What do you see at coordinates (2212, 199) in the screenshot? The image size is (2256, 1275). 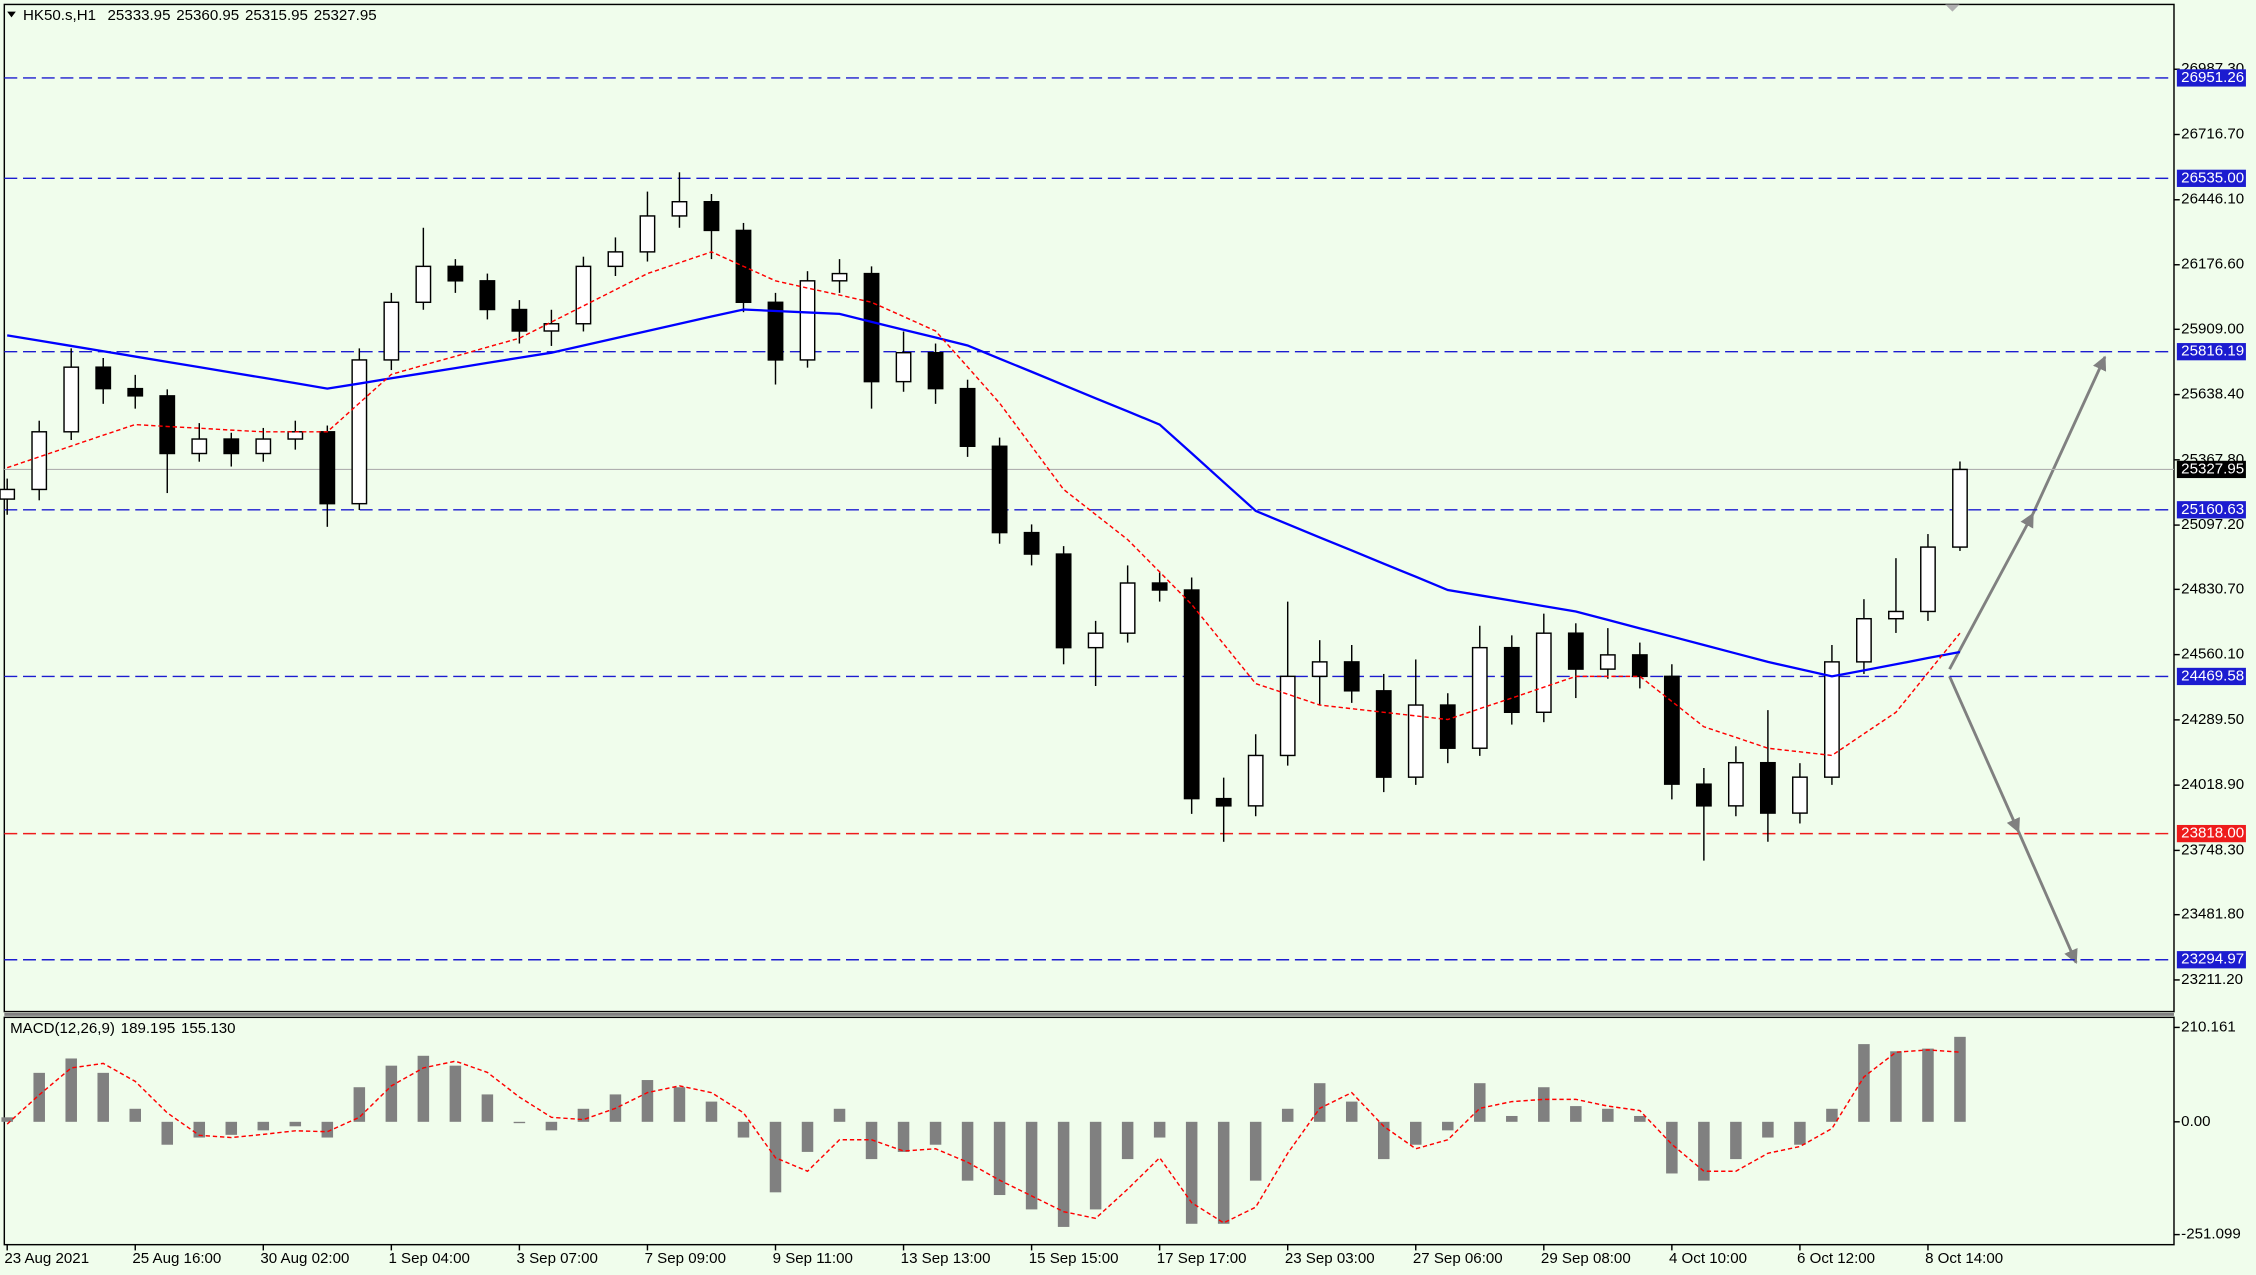 I see `y-tick-label: 26446.10` at bounding box center [2212, 199].